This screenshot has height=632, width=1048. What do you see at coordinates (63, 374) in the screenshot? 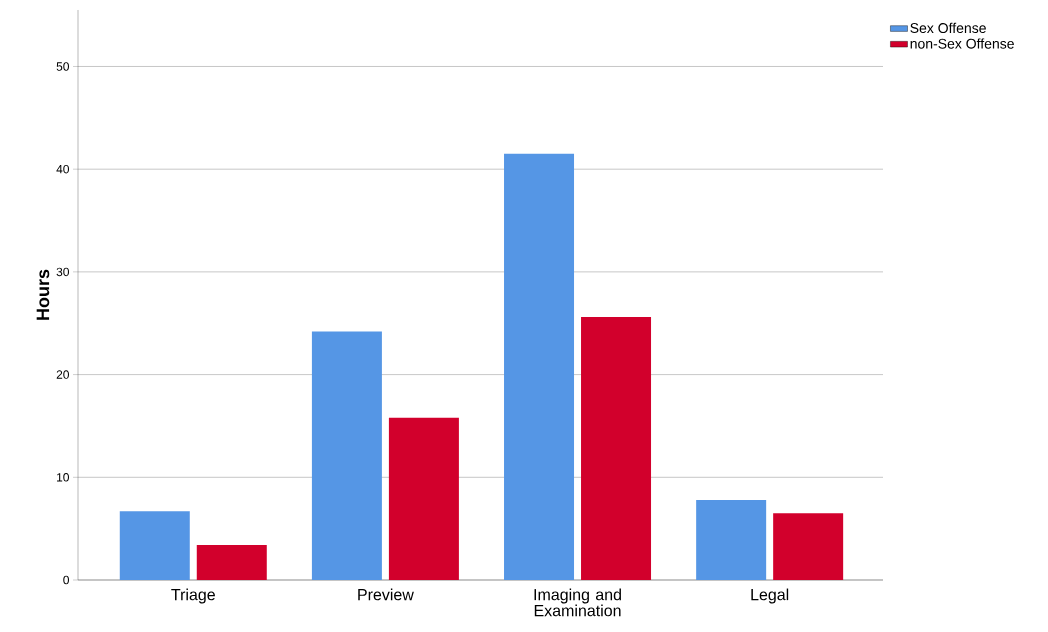
I see `y-tick-label: 20` at bounding box center [63, 374].